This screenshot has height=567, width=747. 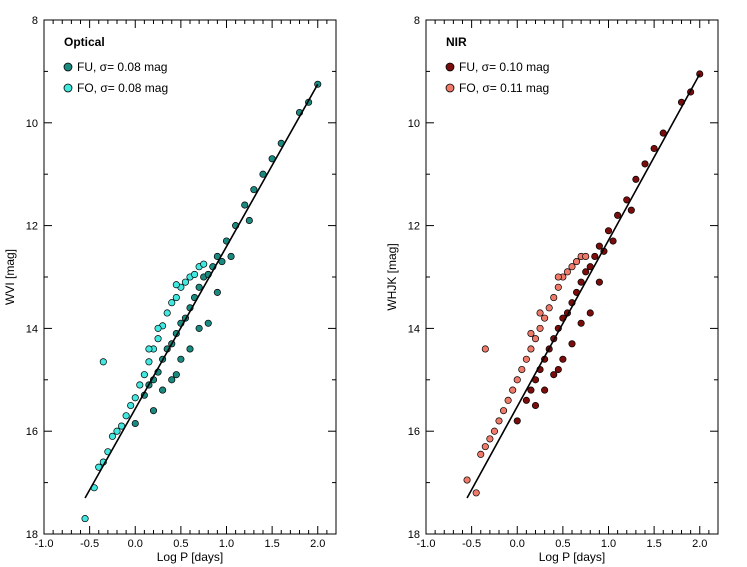 I want to click on nir-x-tick-label: -0.5, so click(x=471, y=544).